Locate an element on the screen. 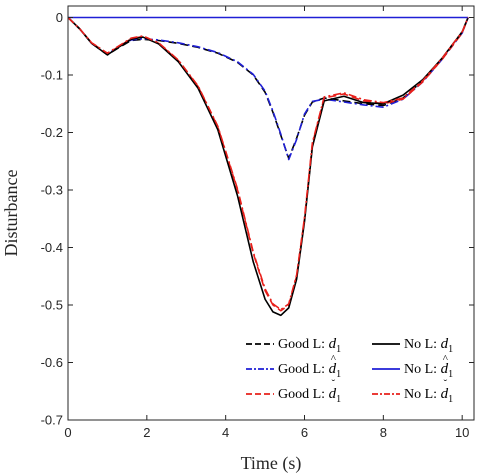  legend-entry: Good L: d1 is located at coordinates (293, 345).